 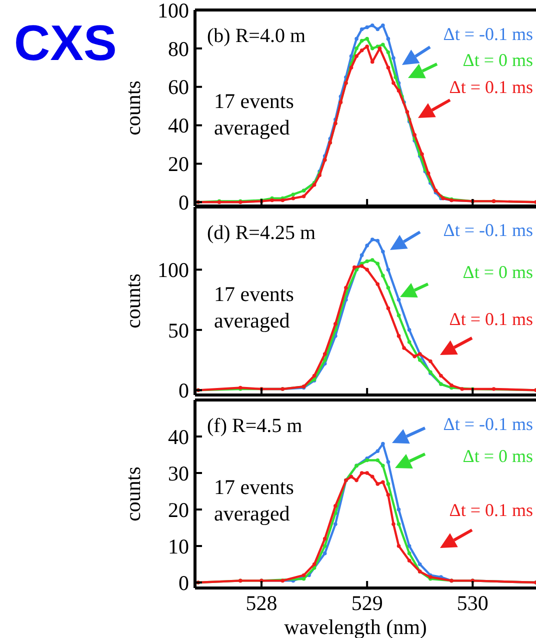 I want to click on x-tick-label: 528, so click(x=262, y=603).